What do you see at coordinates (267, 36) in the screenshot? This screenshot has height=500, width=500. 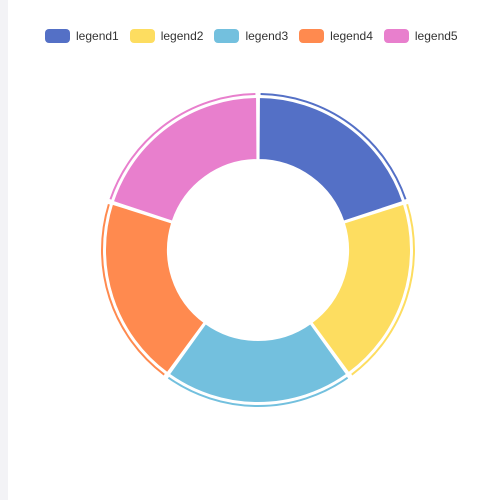 I see `legend-label-3: legend3` at bounding box center [267, 36].